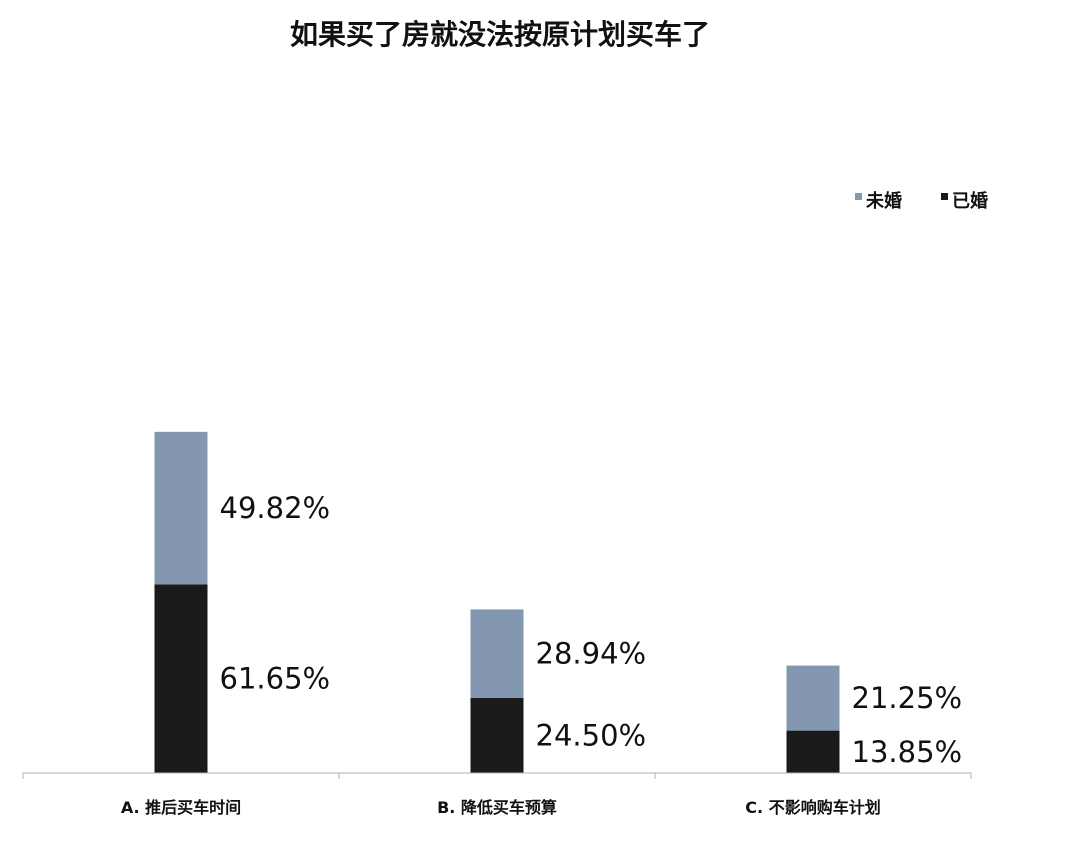 Image resolution: width=1080 pixels, height=842 pixels. Describe the element at coordinates (884, 201) in the screenshot. I see `legend-label-unmarried: 未婚` at that location.